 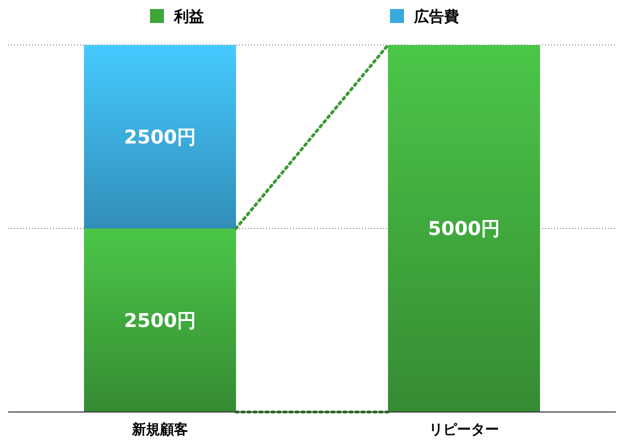 What do you see at coordinates (159, 429) in the screenshot?
I see `x-tick-label: 新規顧客` at bounding box center [159, 429].